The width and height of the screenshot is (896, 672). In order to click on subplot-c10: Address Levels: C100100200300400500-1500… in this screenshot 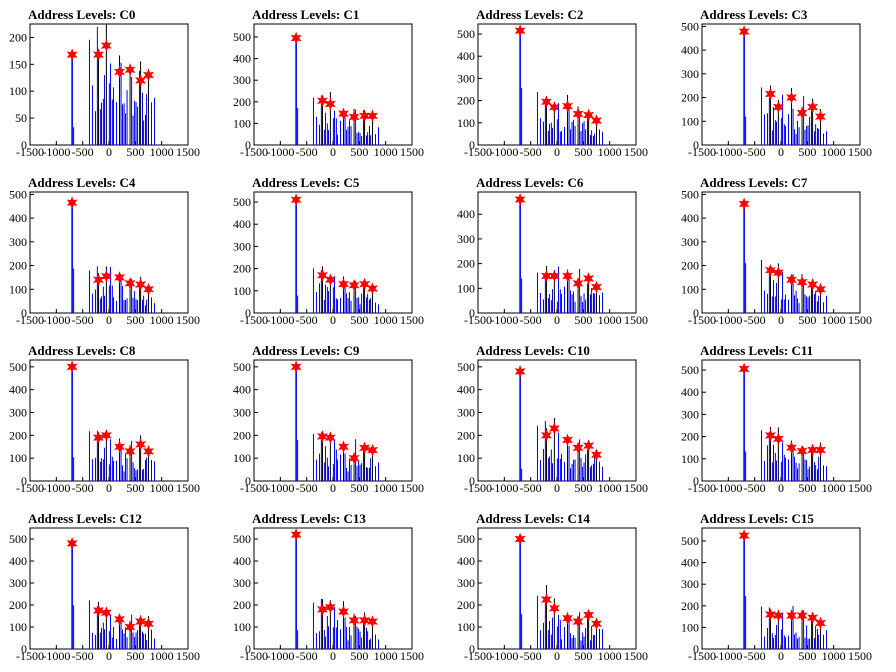, I will do `click(552, 419)`.